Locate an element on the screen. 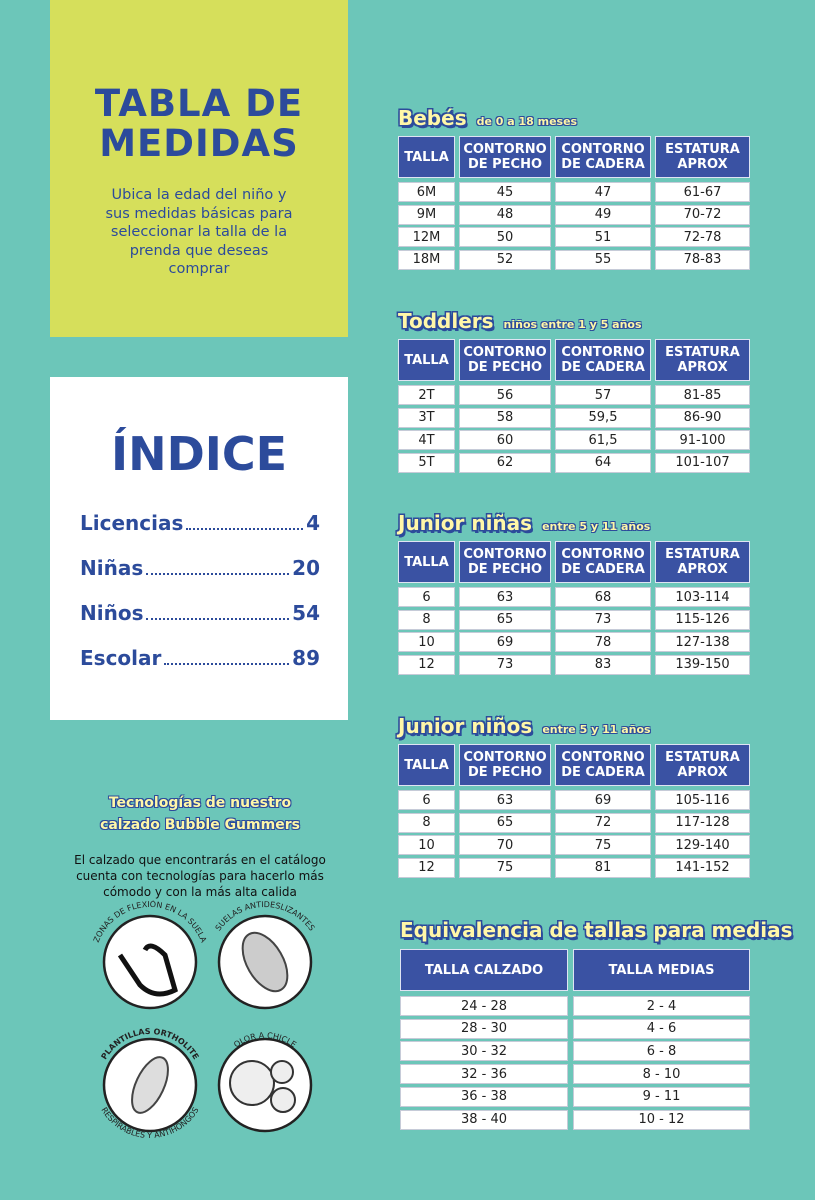 This screenshot has width=815, height=1200. index-entry: Niñas 20 is located at coordinates (200, 565).